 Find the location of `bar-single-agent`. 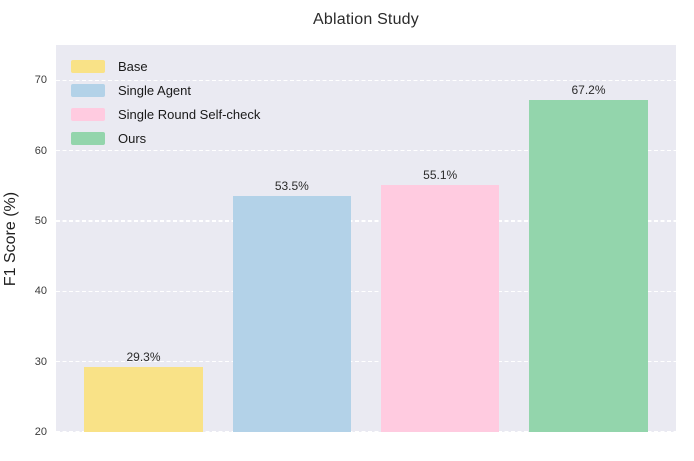

bar-single-agent is located at coordinates (292, 314).